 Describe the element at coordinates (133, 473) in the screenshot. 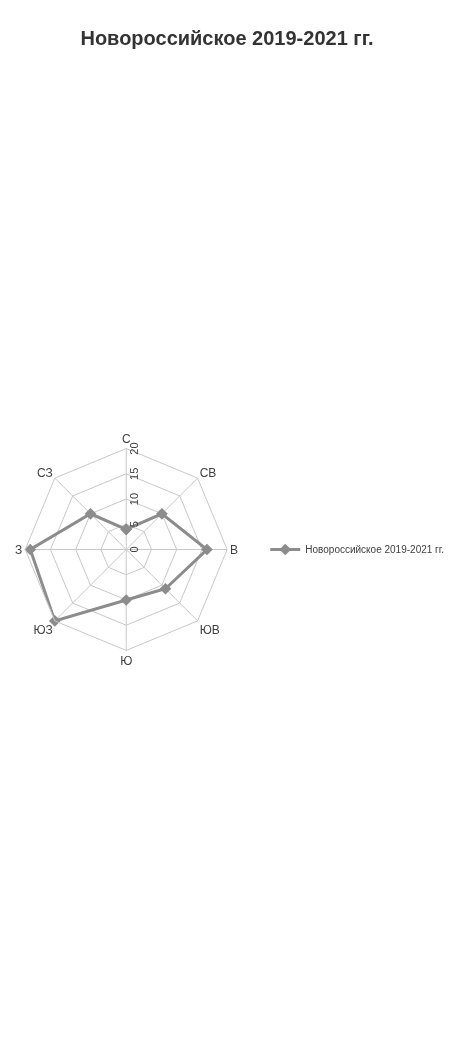

I see `y-tick-label: 15` at that location.